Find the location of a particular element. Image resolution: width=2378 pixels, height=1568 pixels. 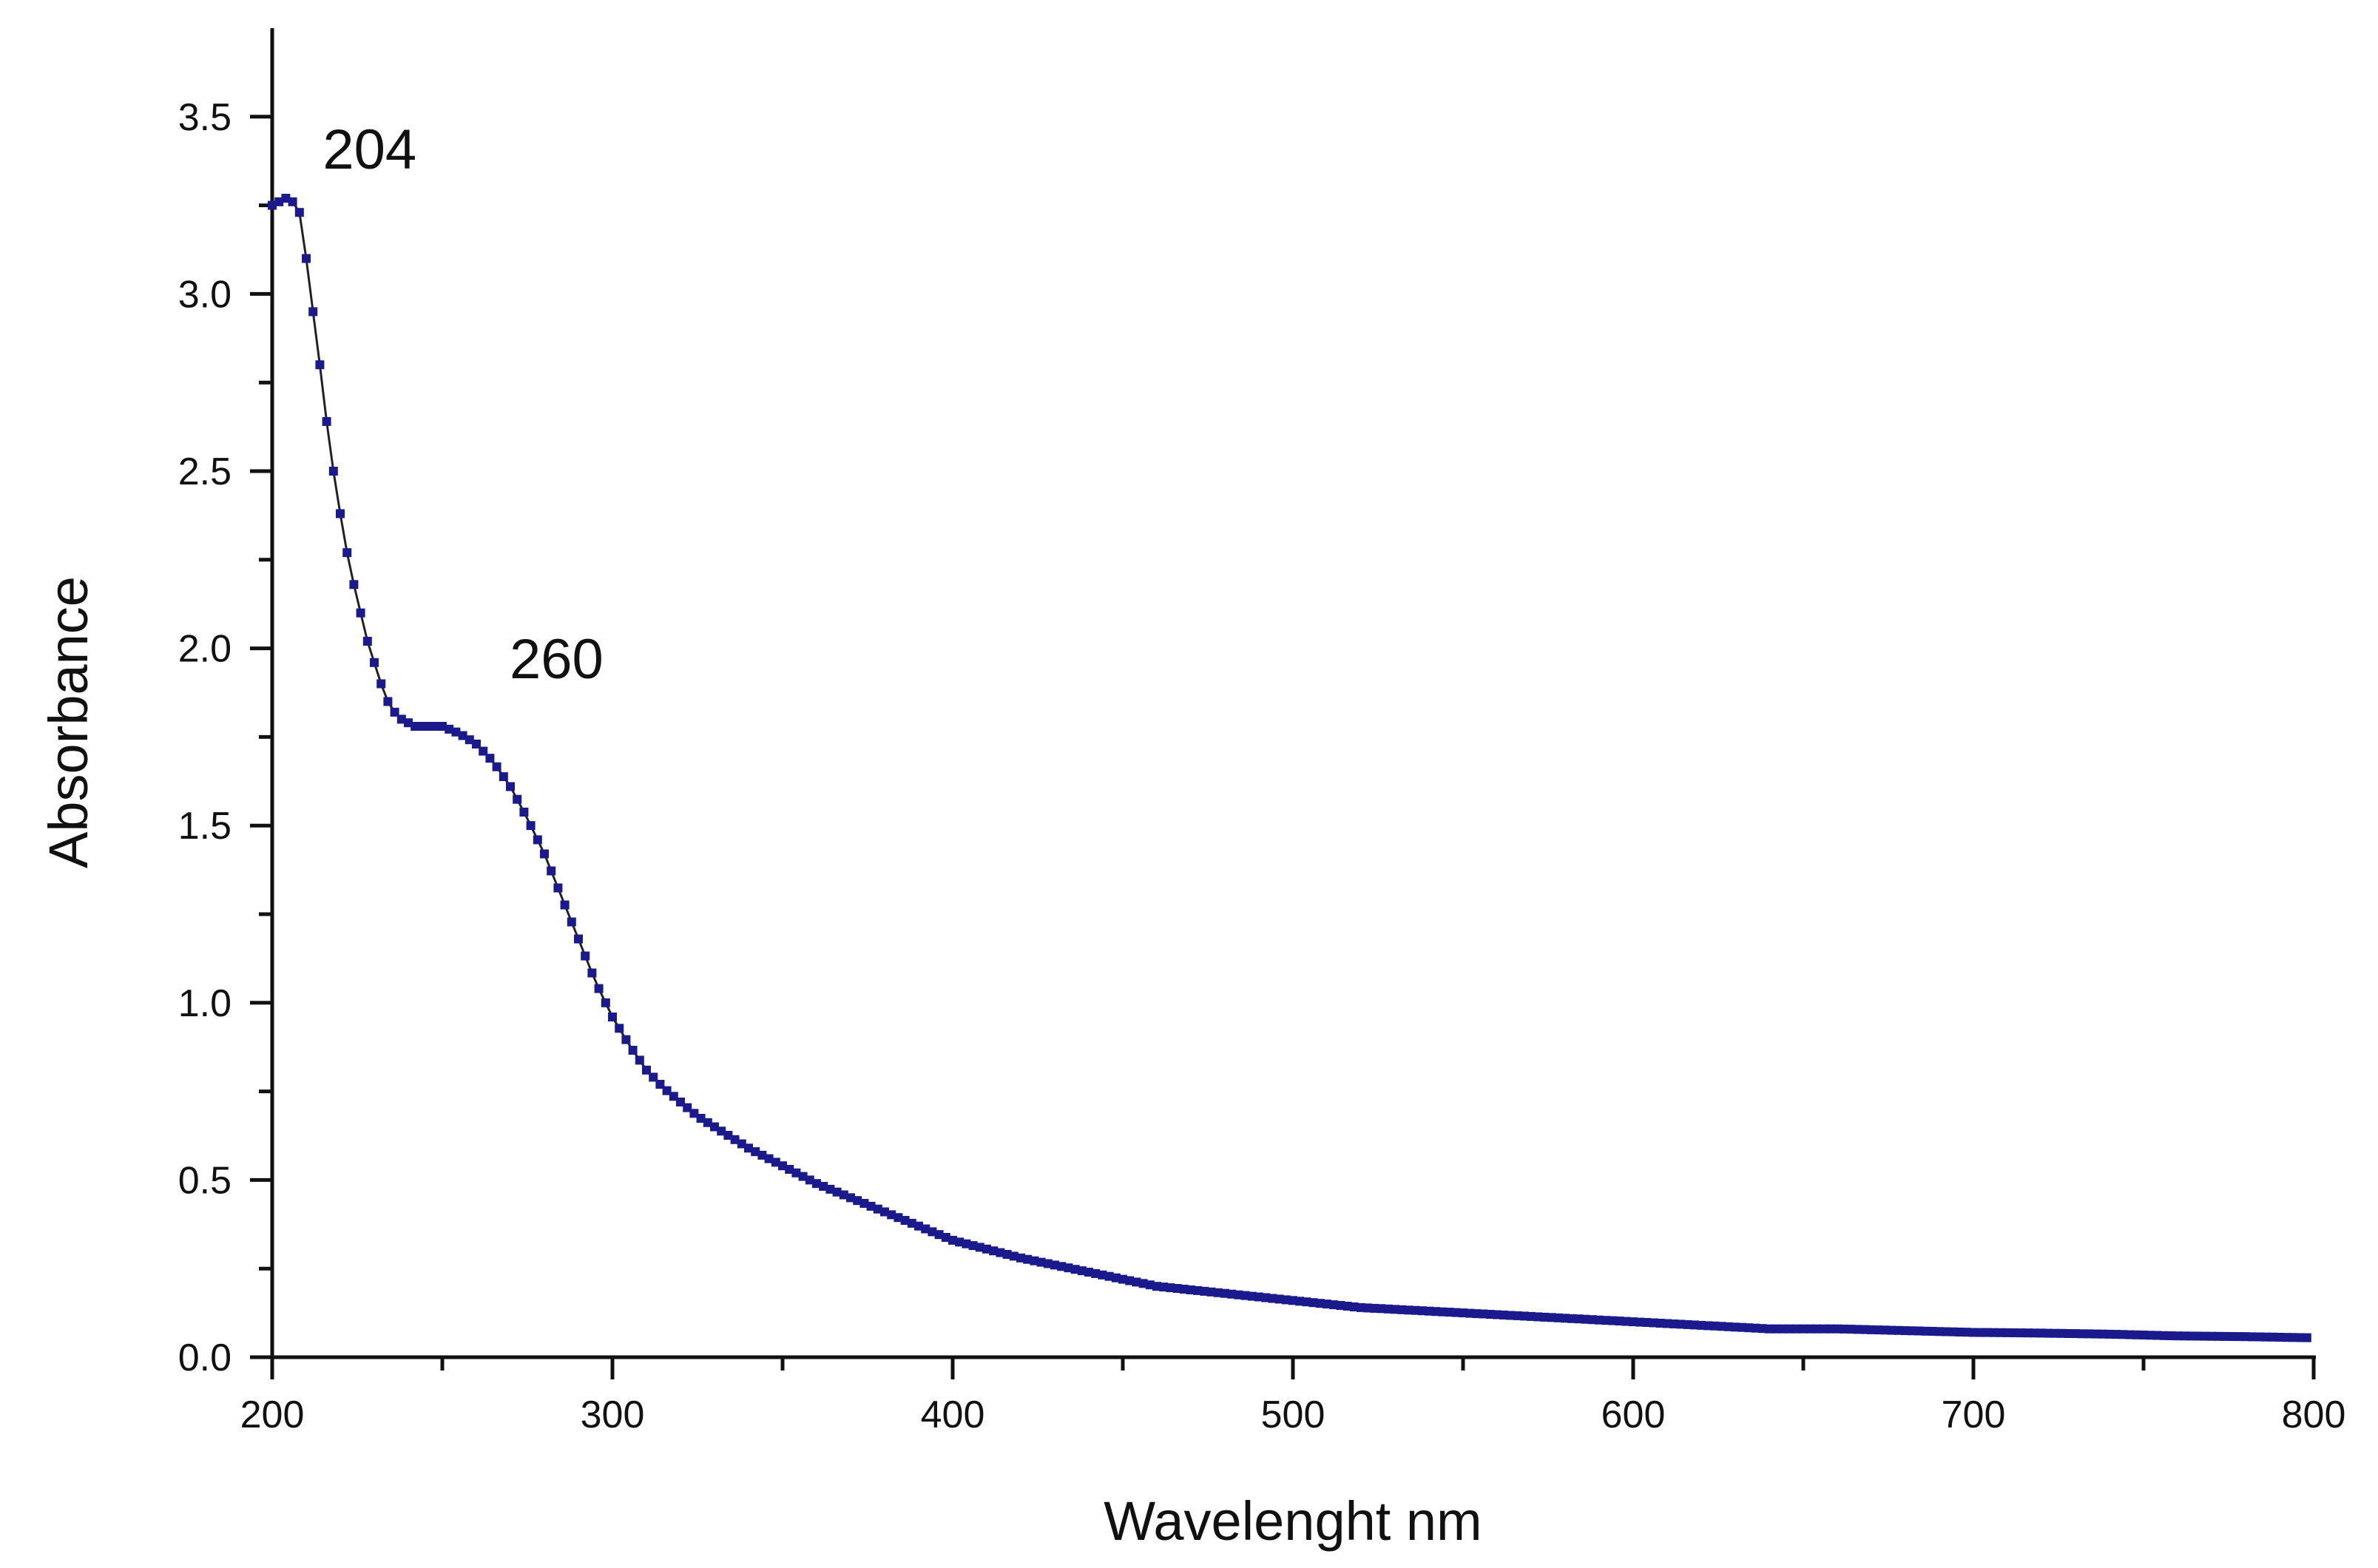

y-axis-title: Absorbance is located at coordinates (68, 722).